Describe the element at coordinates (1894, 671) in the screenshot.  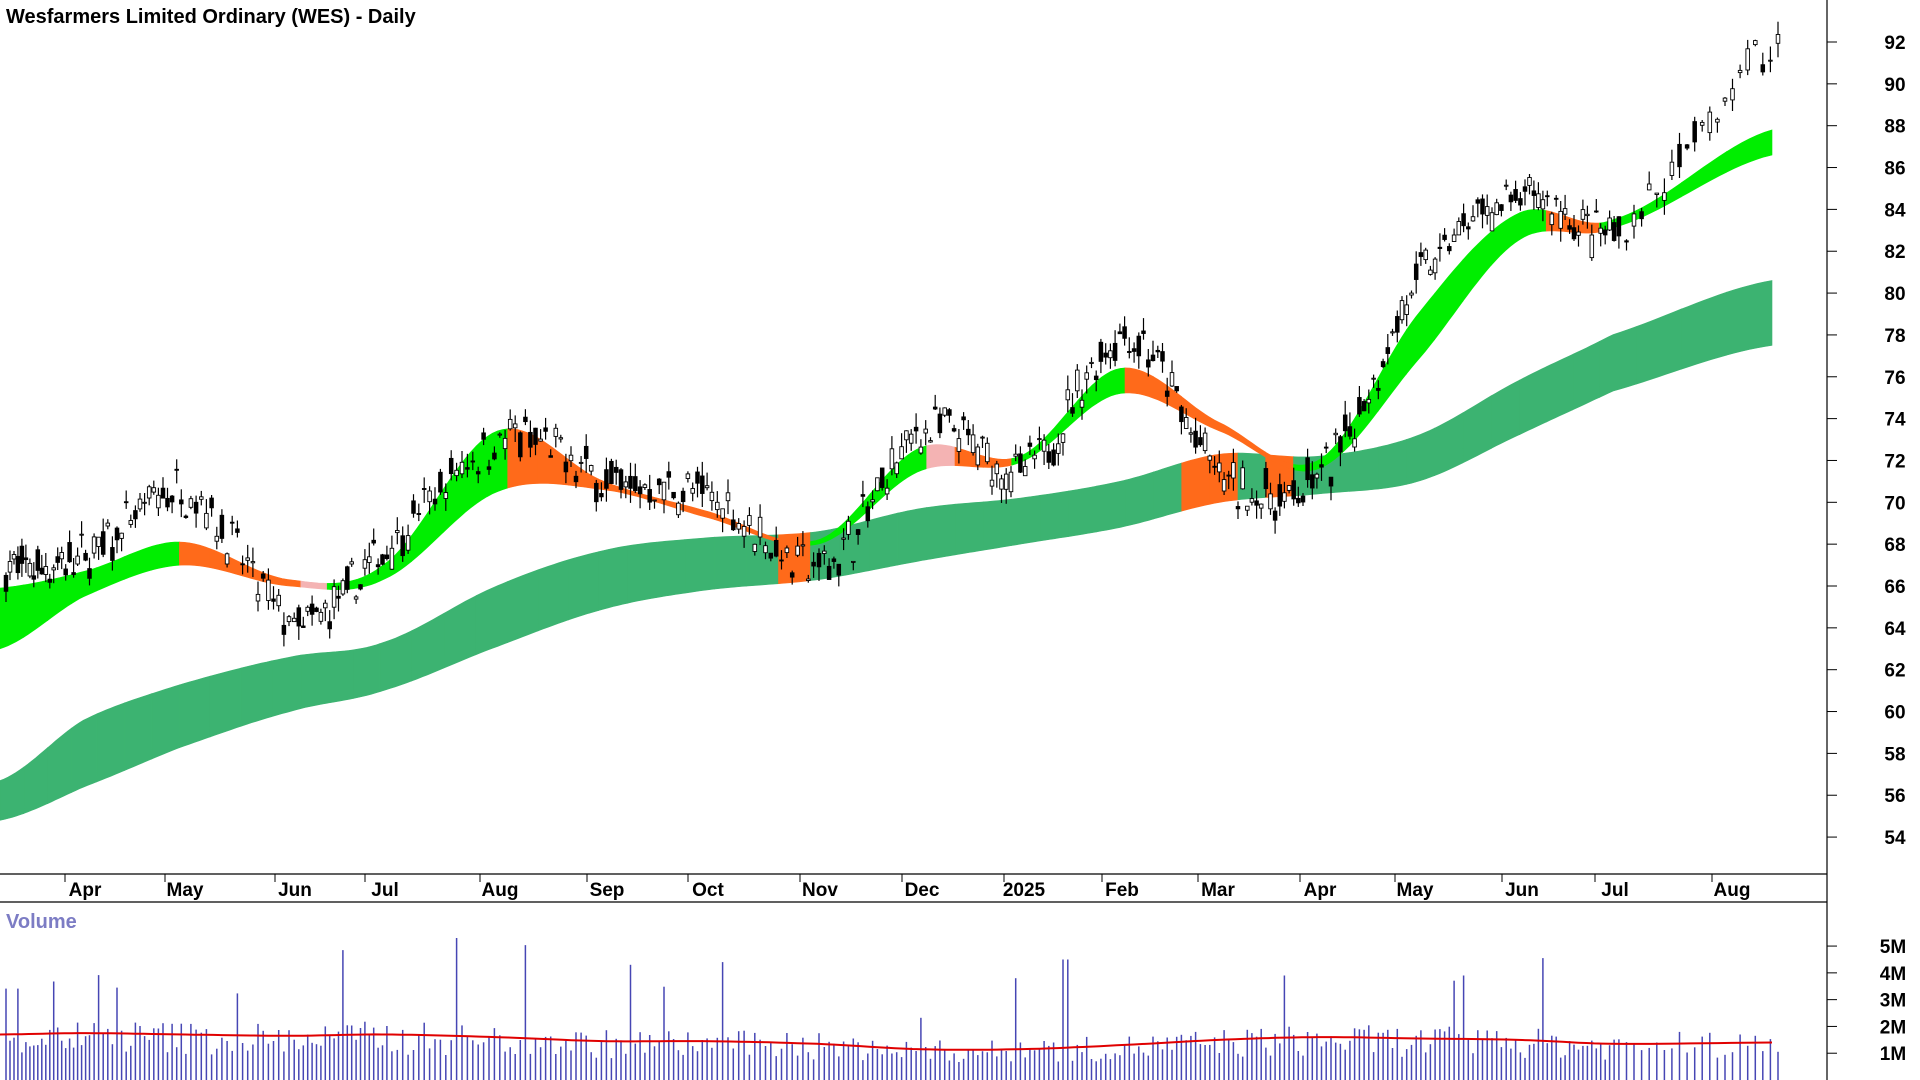
I see `price-tick-label: 62` at that location.